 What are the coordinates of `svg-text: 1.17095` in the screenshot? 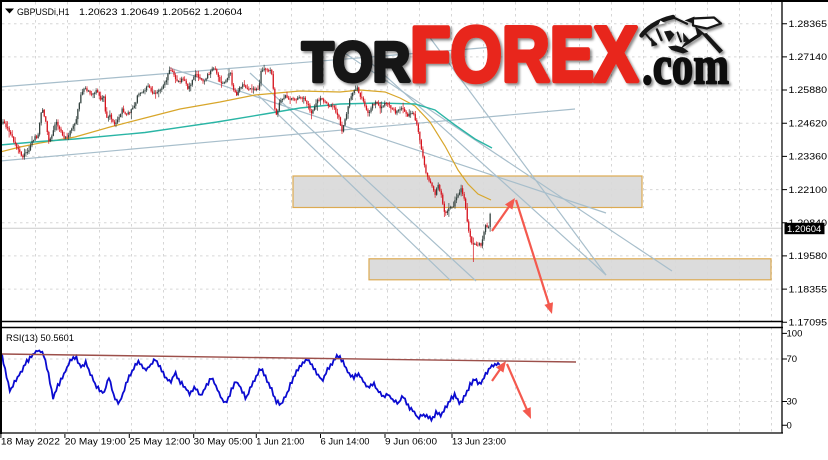 It's located at (808, 322).